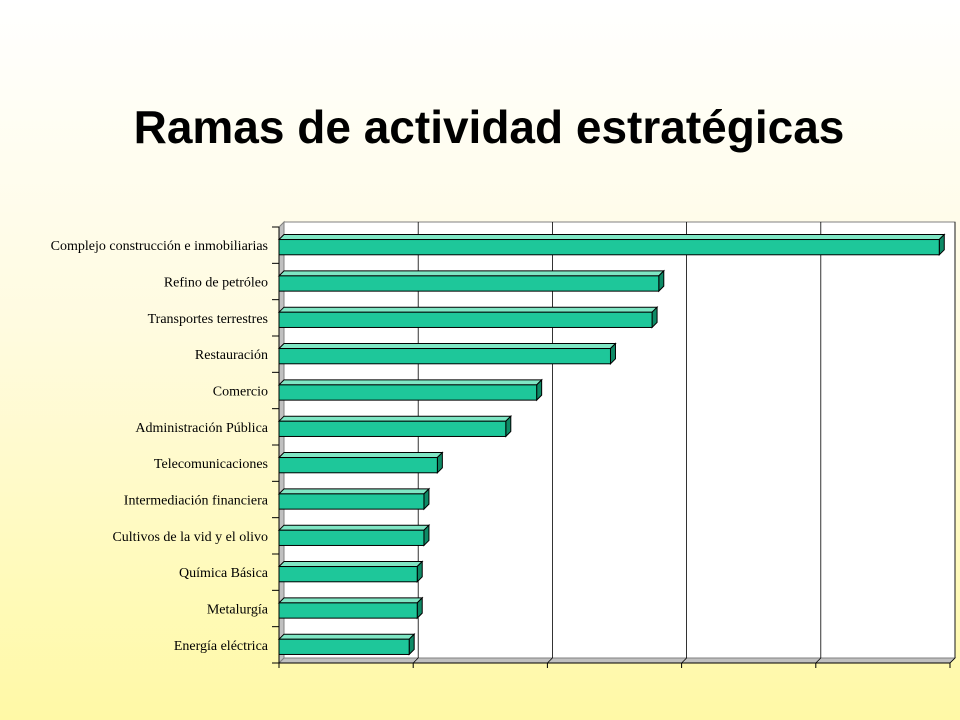  I want to click on category-label: Cultivos de la vid y el olivo, so click(190, 537).